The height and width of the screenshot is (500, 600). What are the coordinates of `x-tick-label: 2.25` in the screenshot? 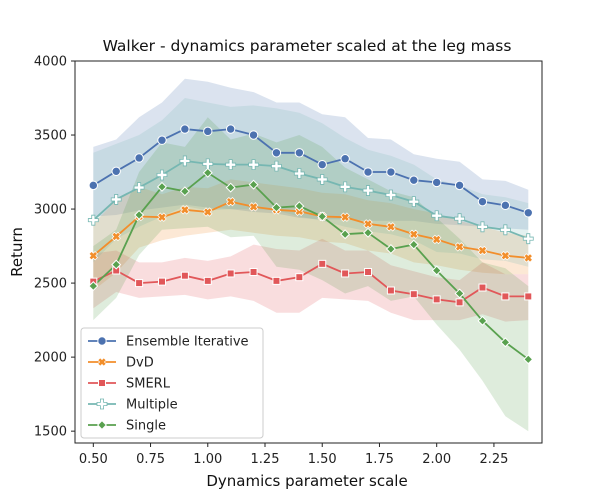 It's located at (493, 459).